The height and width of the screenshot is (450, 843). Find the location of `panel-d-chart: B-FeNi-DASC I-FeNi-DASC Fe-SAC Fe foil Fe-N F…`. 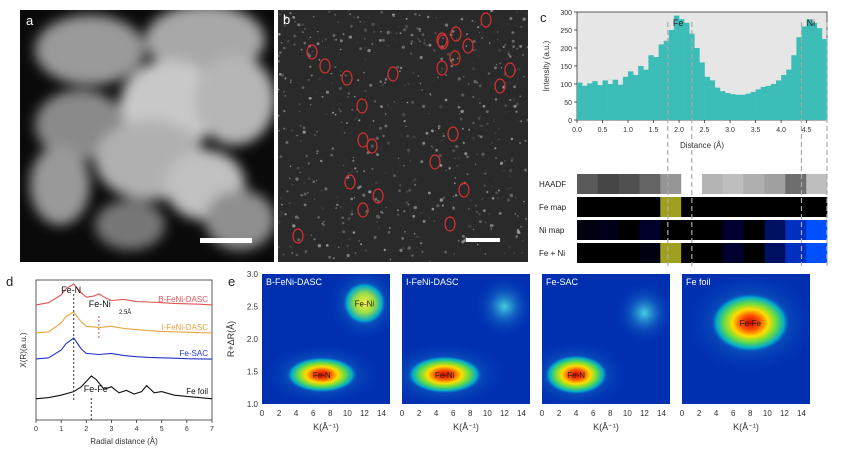

panel-d-chart: B-FeNi-DASC I-FeNi-DASC Fe-SAC Fe foil Fe-N F… is located at coordinates (116, 362).